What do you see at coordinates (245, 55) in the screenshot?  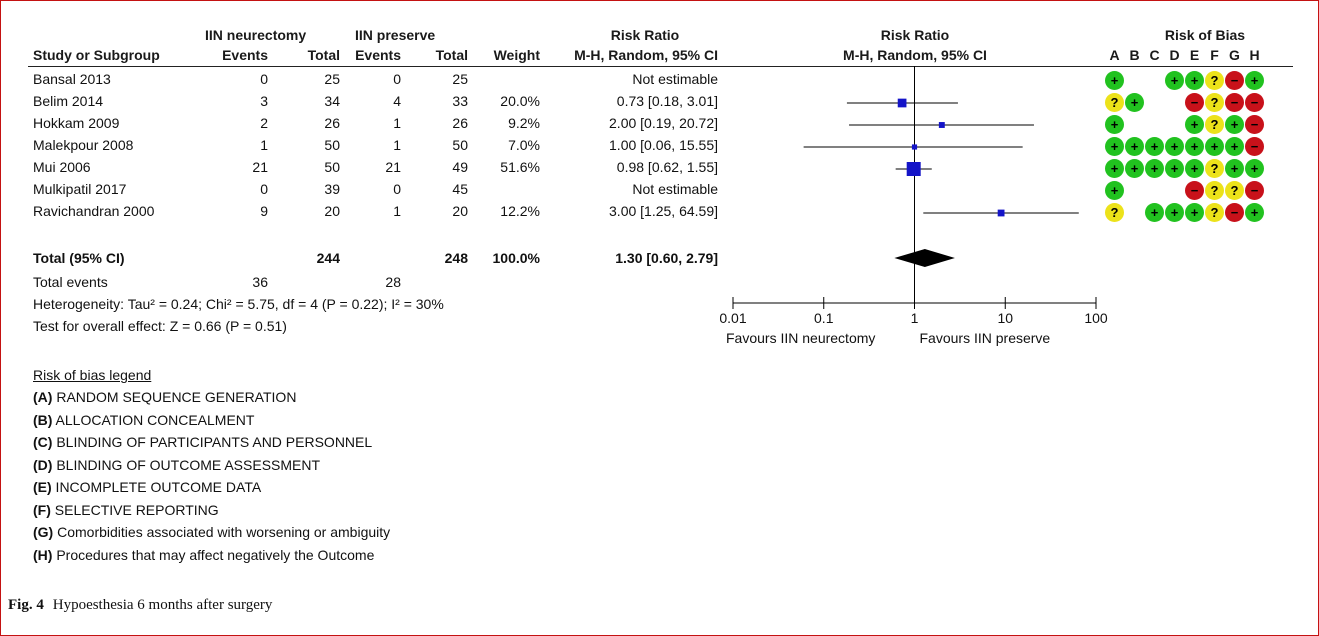 I see `events1-header: Events` at bounding box center [245, 55].